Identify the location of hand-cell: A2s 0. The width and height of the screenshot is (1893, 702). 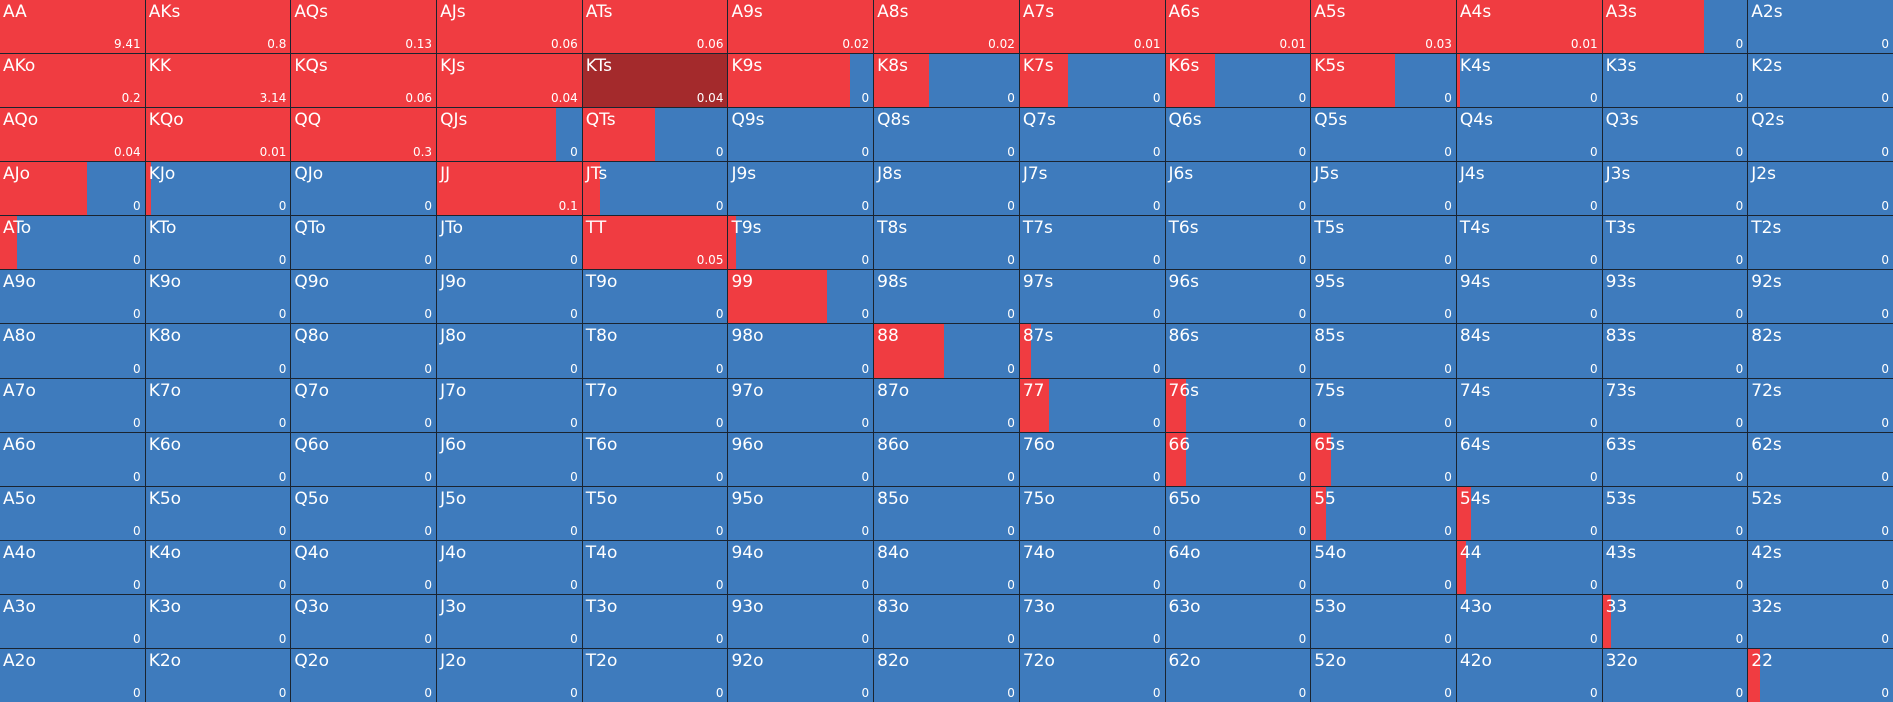
(1820, 27).